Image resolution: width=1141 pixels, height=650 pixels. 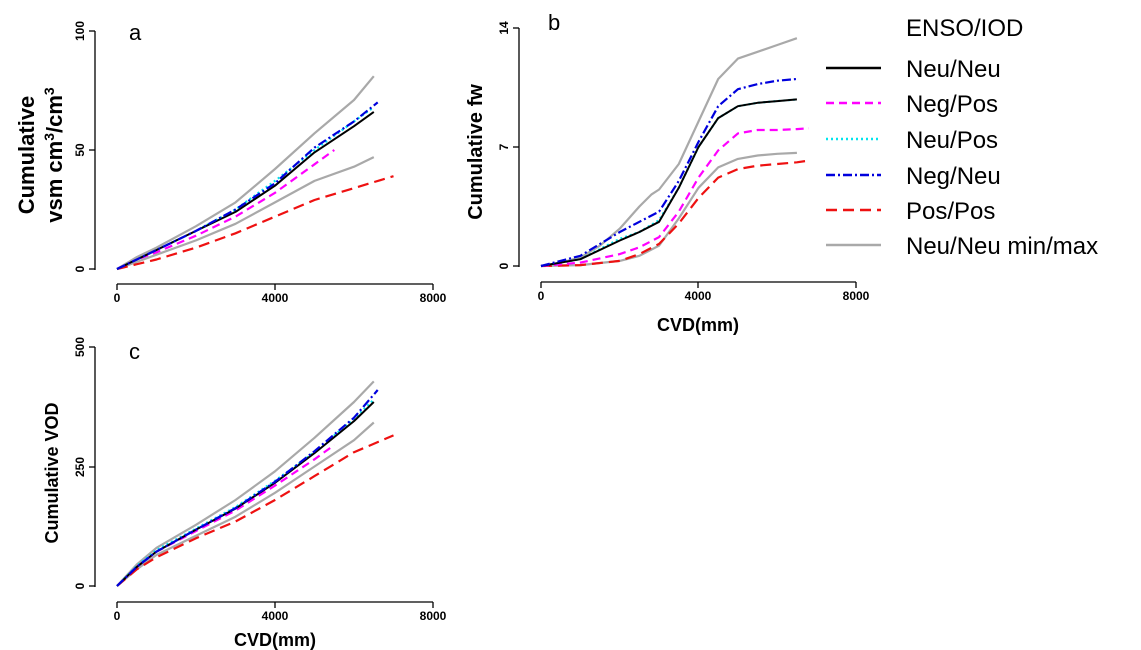 I want to click on legend-entry: Neu/Neu min/max, so click(x=962, y=246).